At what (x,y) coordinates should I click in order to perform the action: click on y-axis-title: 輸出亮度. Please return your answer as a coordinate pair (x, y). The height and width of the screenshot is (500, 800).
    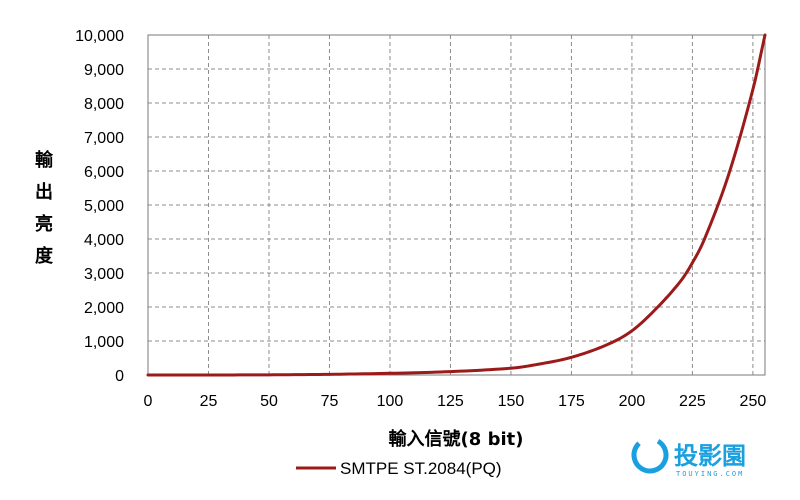
    Looking at the image, I should click on (44, 208).